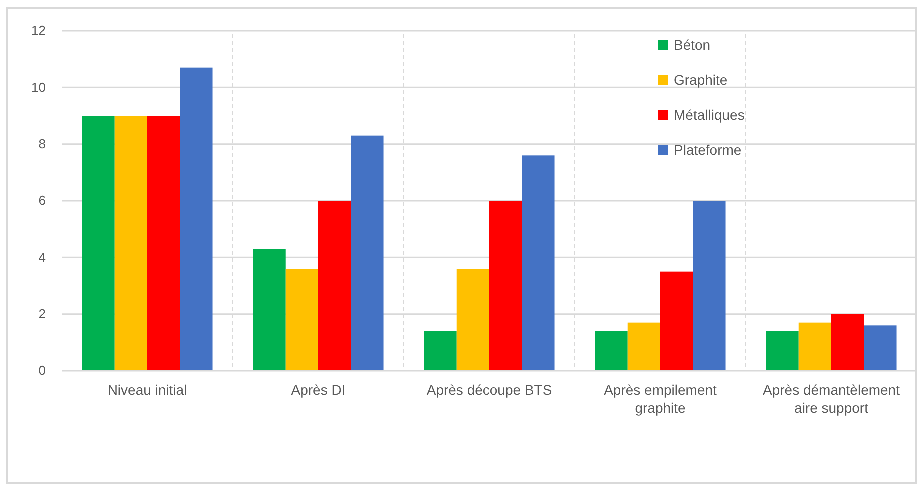  Describe the element at coordinates (661, 399) in the screenshot. I see `x-tick-label: Après empilement graphite` at that location.